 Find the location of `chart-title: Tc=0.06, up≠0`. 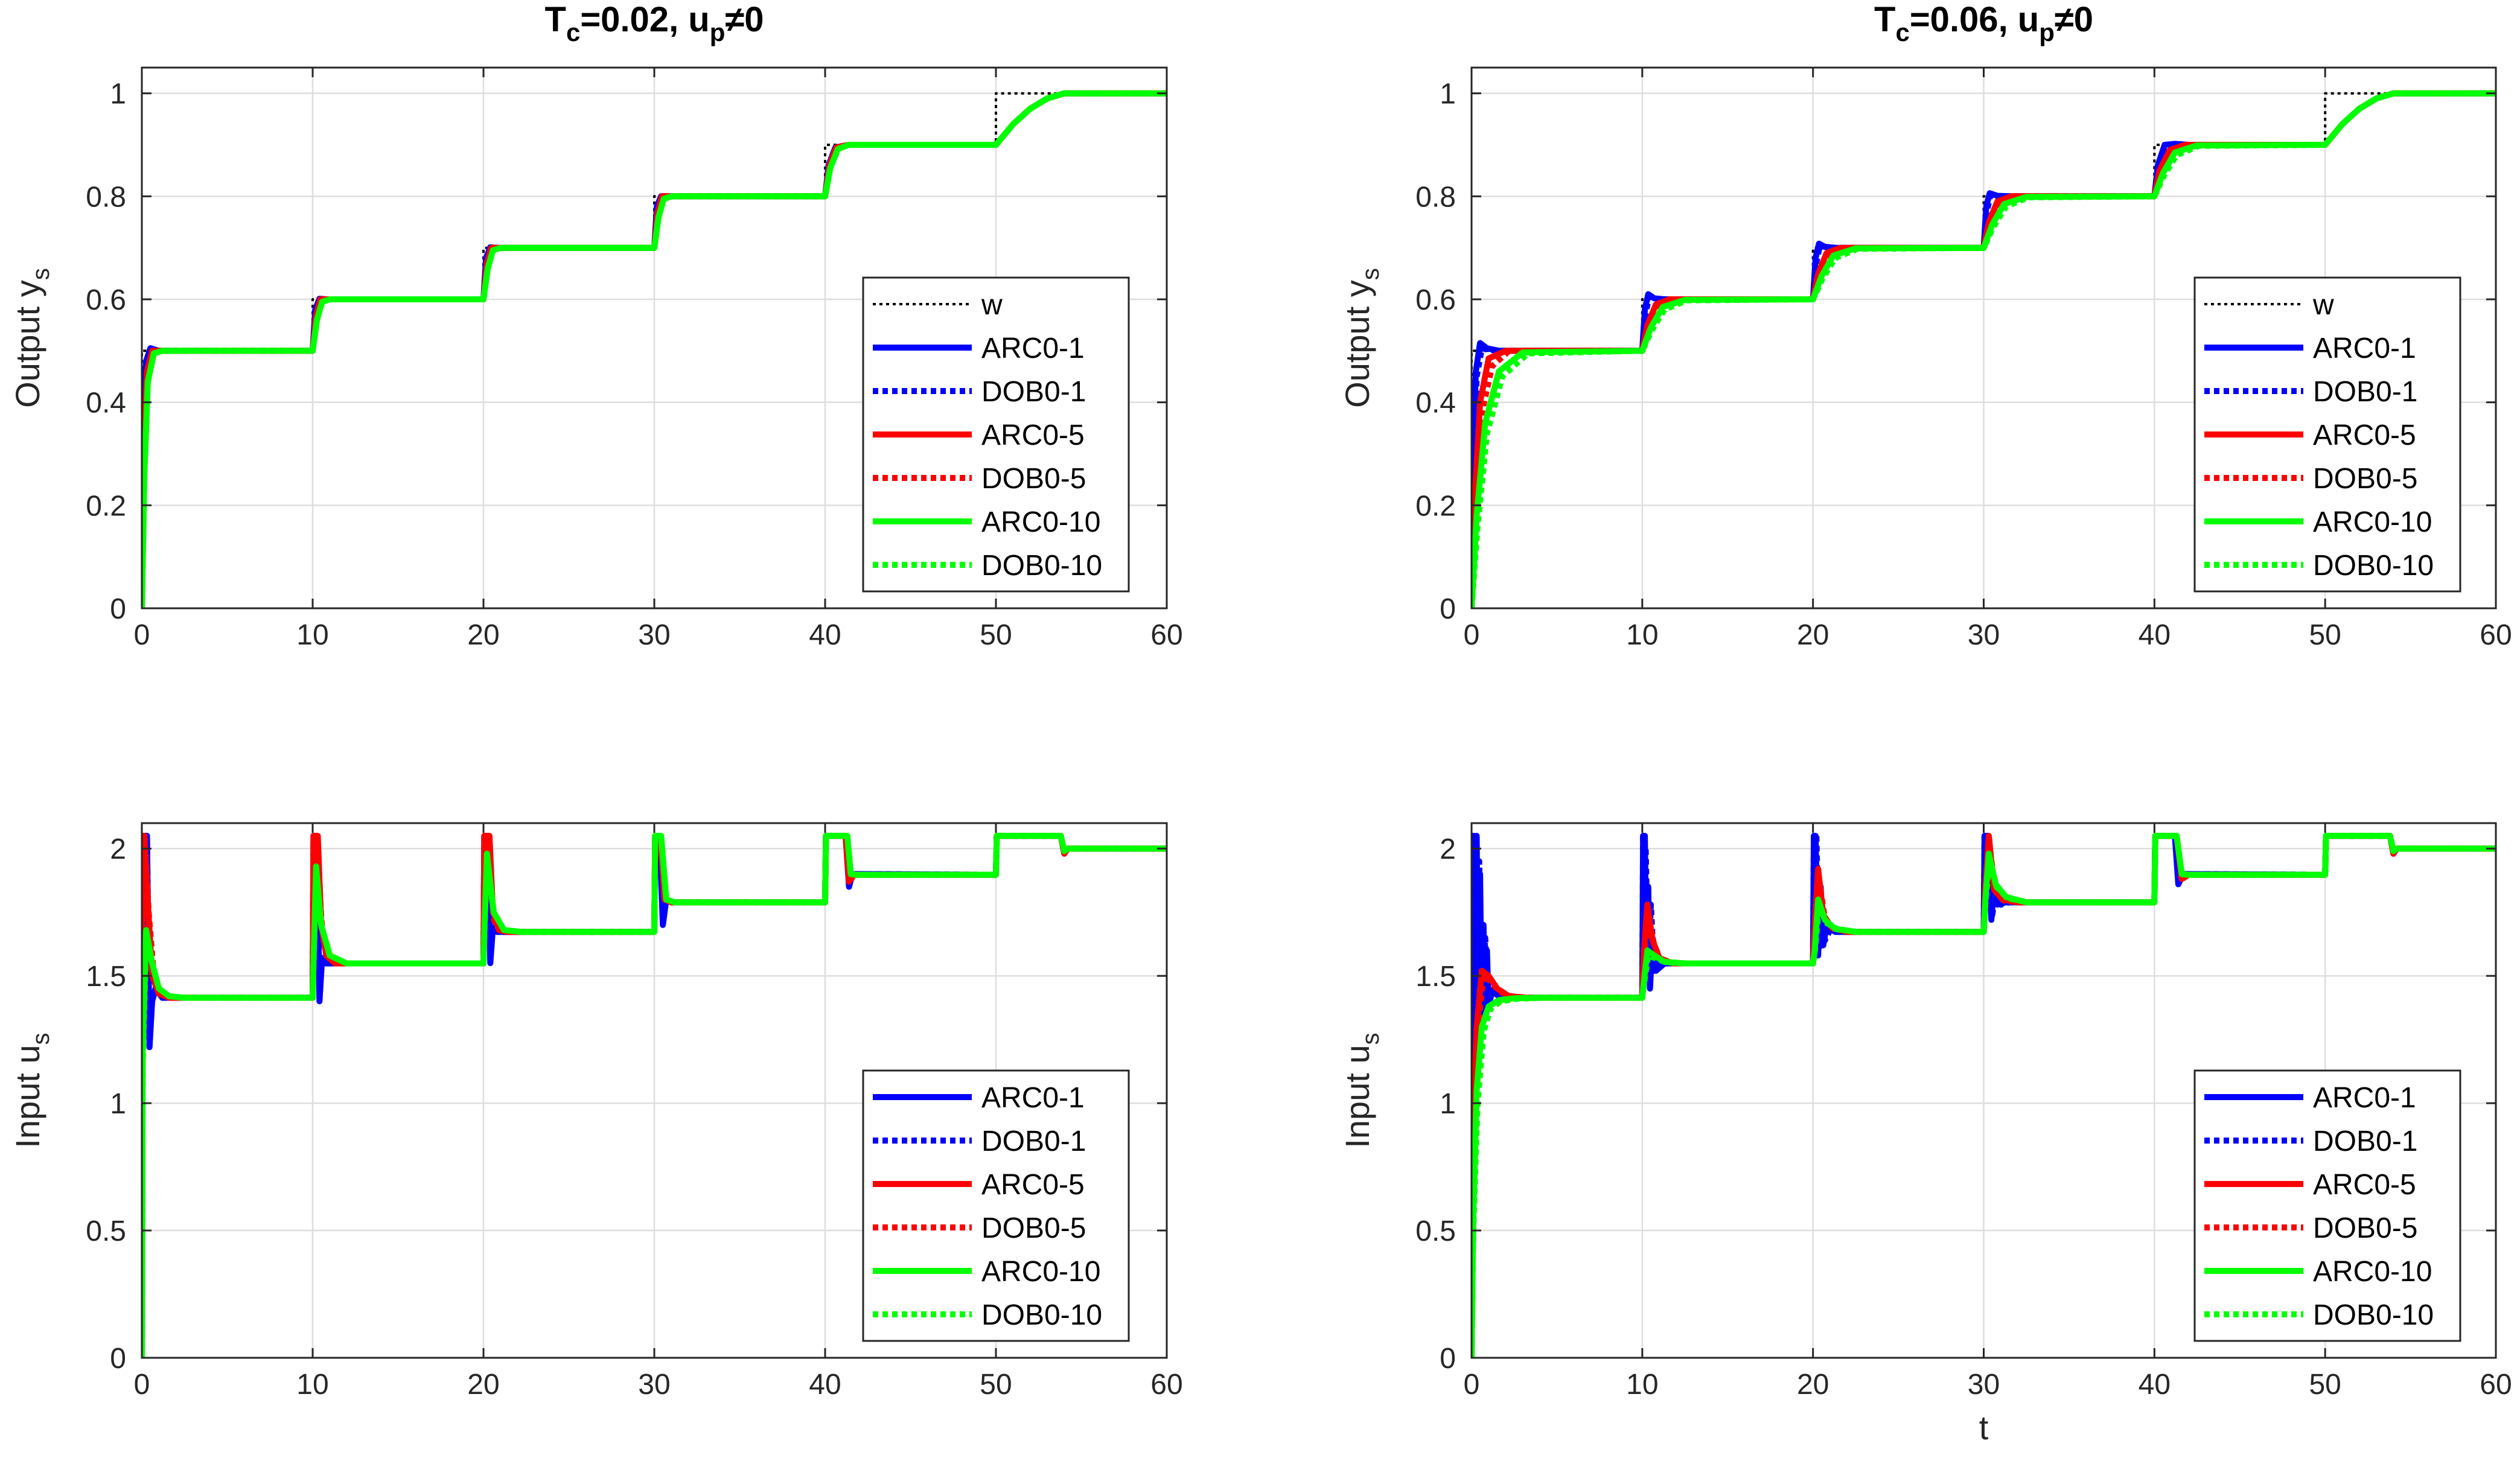

chart-title: Tc=0.06, up≠0 is located at coordinates (1983, 23).